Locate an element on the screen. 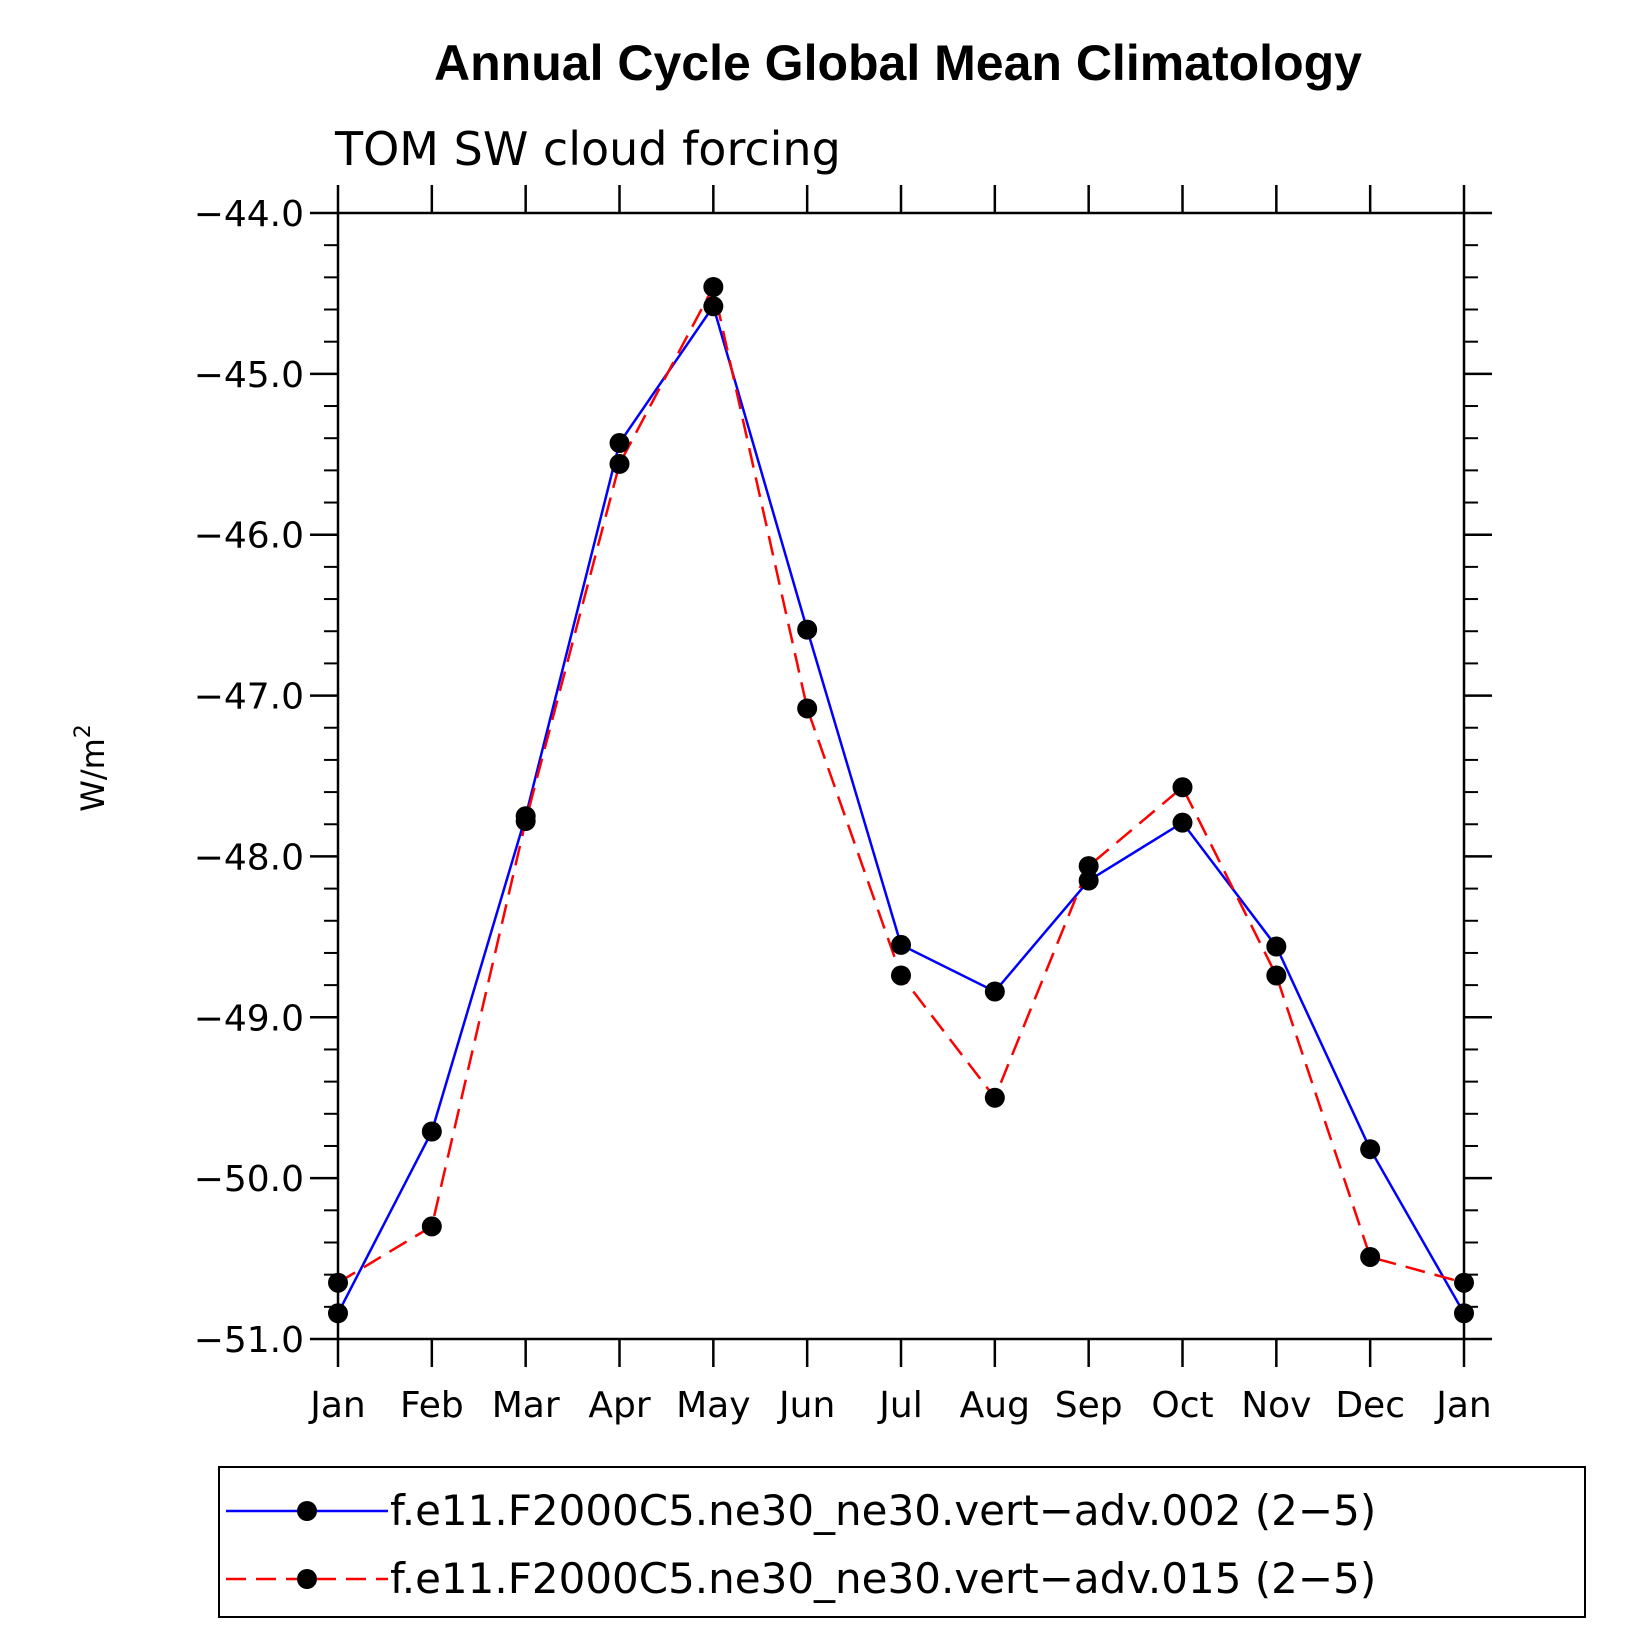 The width and height of the screenshot is (1647, 1647). y-tick-label: −46.0 is located at coordinates (249, 536).